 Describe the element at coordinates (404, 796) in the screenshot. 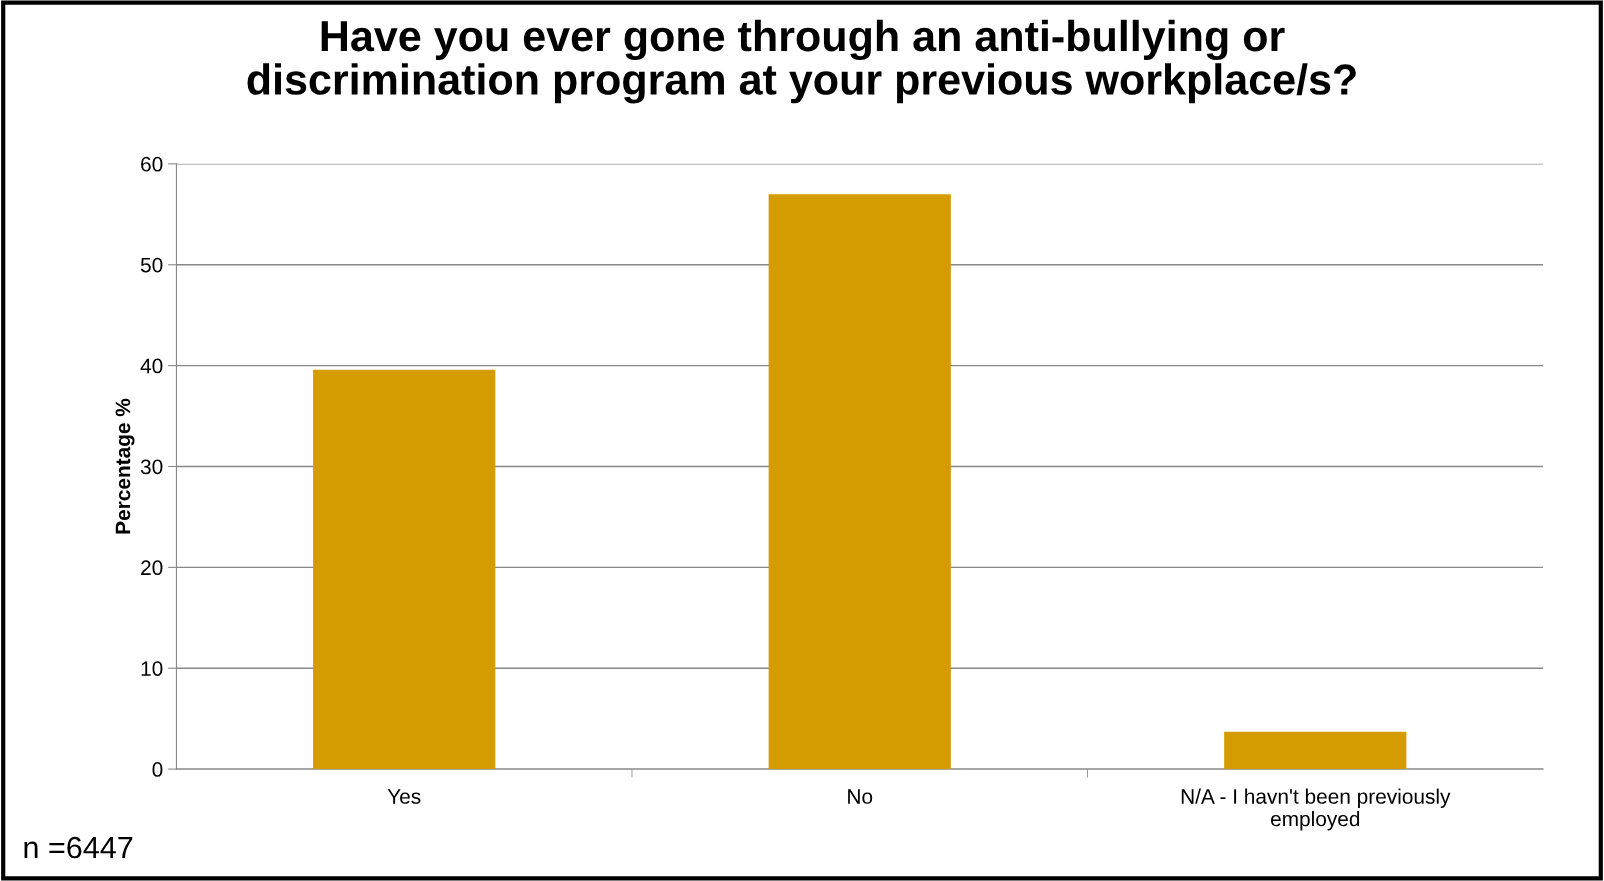

I see `x-tick-label: Yes` at that location.